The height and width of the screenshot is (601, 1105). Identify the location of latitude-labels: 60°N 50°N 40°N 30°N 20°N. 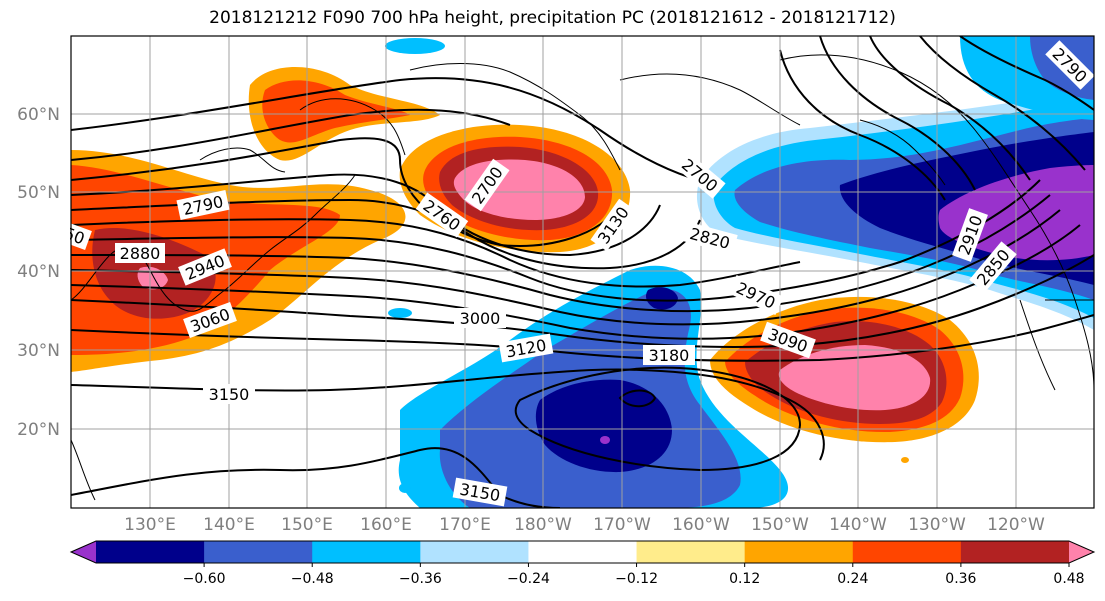
(38, 272).